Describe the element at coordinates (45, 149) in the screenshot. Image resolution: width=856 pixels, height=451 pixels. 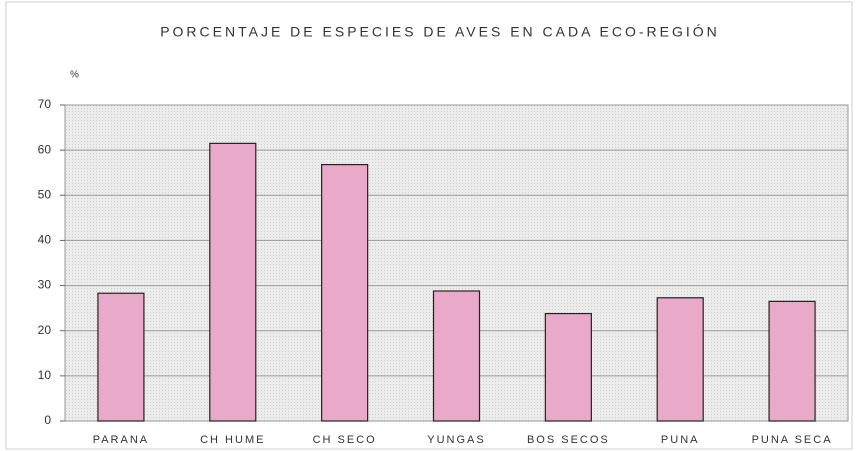
I see `y-tick-label: 60` at that location.